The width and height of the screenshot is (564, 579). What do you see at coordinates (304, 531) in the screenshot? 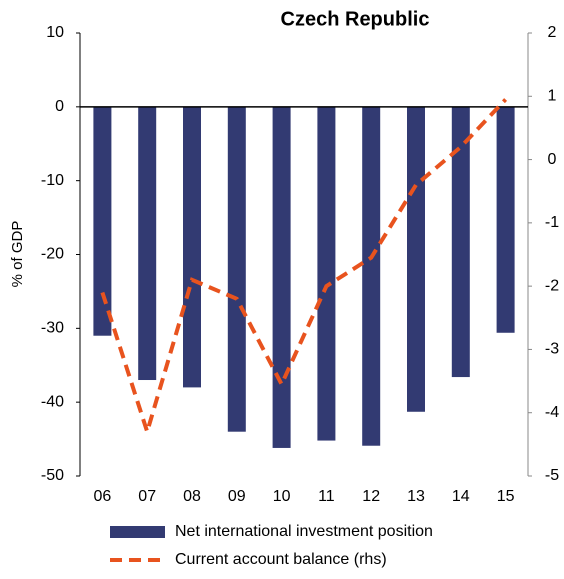
I see `legend-label: Net international investment position` at bounding box center [304, 531].